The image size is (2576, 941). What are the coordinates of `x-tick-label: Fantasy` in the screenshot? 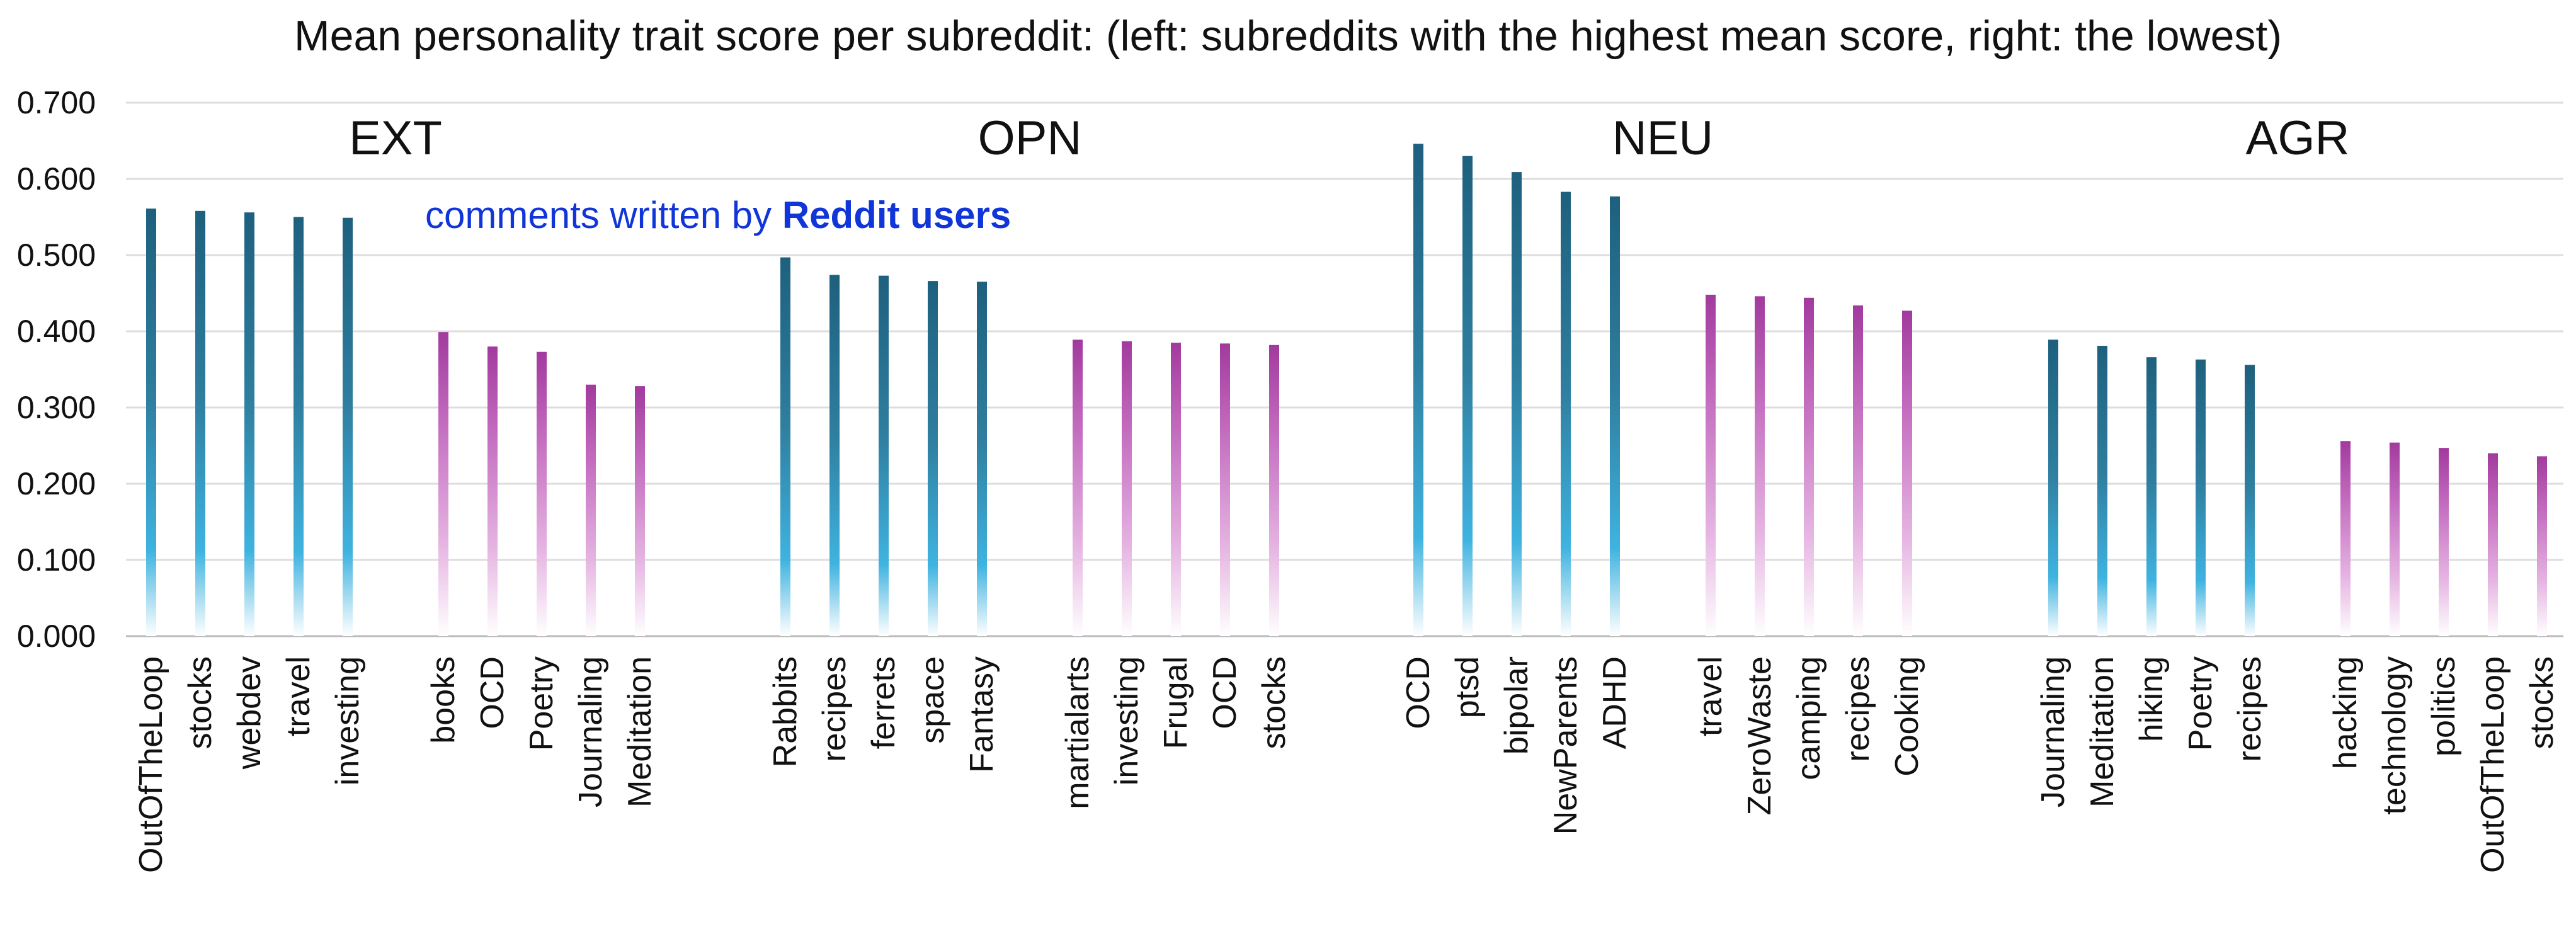 It's located at (982, 714).